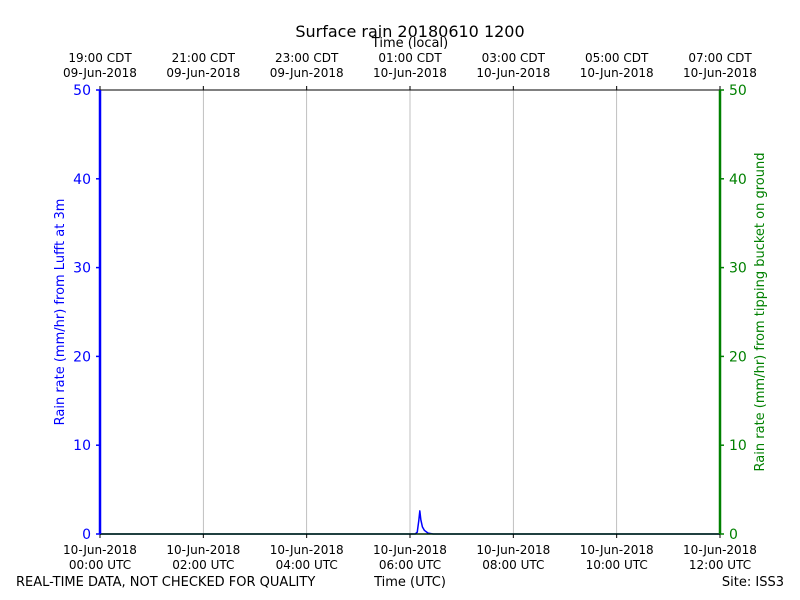  I want to click on y2-tick-label: 10, so click(738, 446).